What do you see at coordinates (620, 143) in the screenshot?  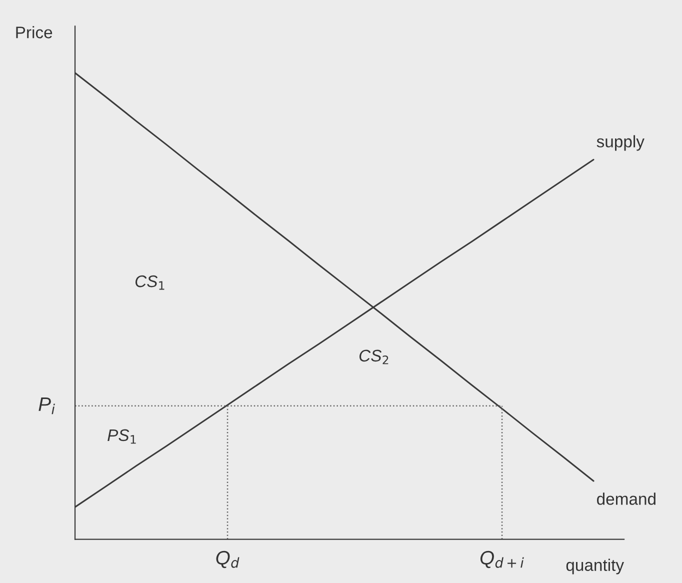 I see `series-label: supply` at bounding box center [620, 143].